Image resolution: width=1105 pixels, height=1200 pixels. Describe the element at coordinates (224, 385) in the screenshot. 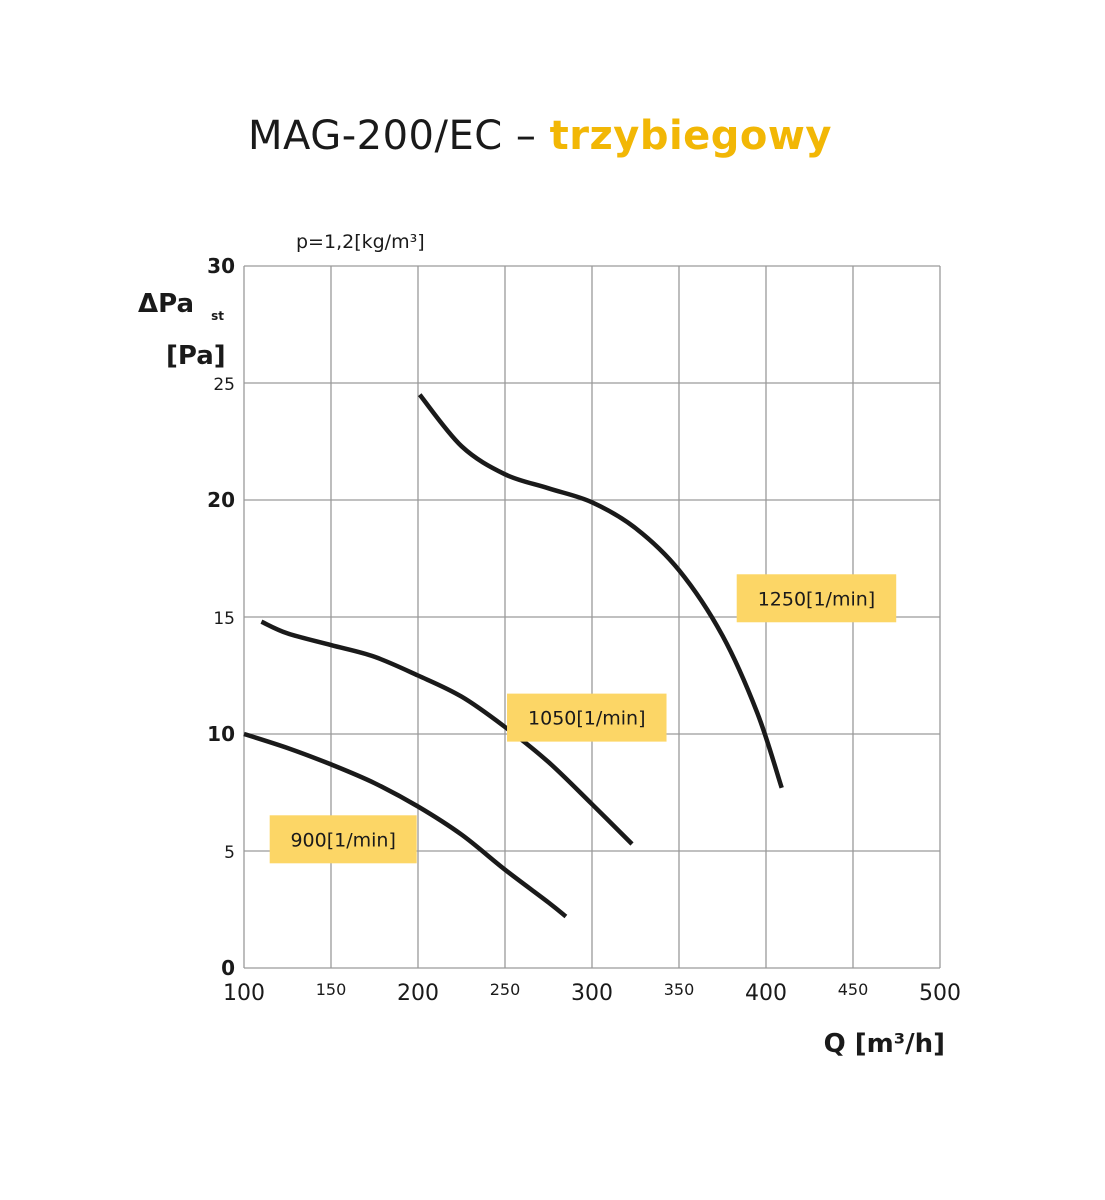

I see `y-tick-label-25: 25` at that location.